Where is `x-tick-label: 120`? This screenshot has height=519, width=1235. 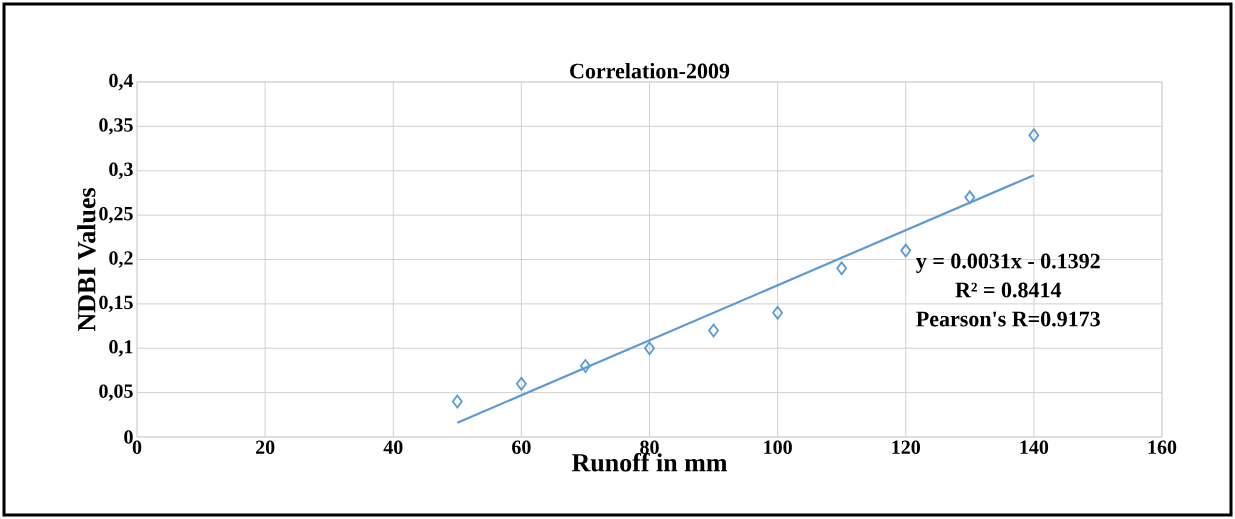 x-tick-label: 120 is located at coordinates (906, 447).